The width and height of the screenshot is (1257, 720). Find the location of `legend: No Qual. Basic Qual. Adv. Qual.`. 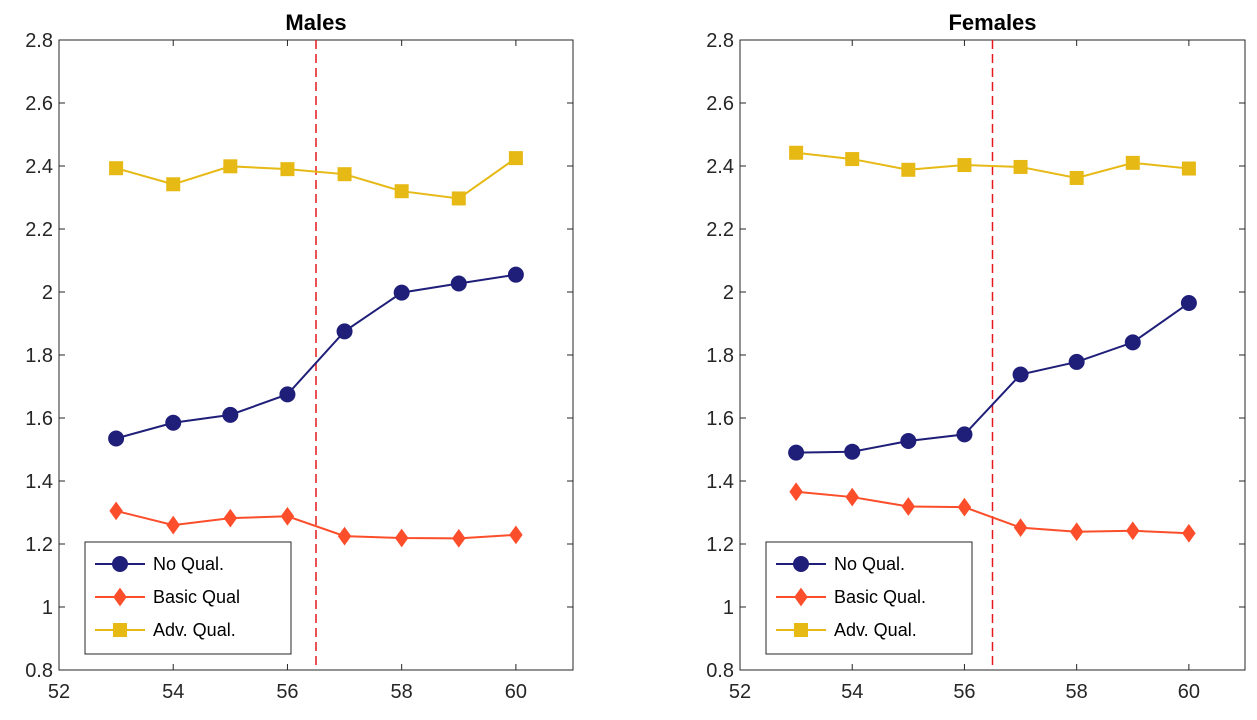

legend: No Qual. Basic Qual. Adv. Qual. is located at coordinates (869, 598).